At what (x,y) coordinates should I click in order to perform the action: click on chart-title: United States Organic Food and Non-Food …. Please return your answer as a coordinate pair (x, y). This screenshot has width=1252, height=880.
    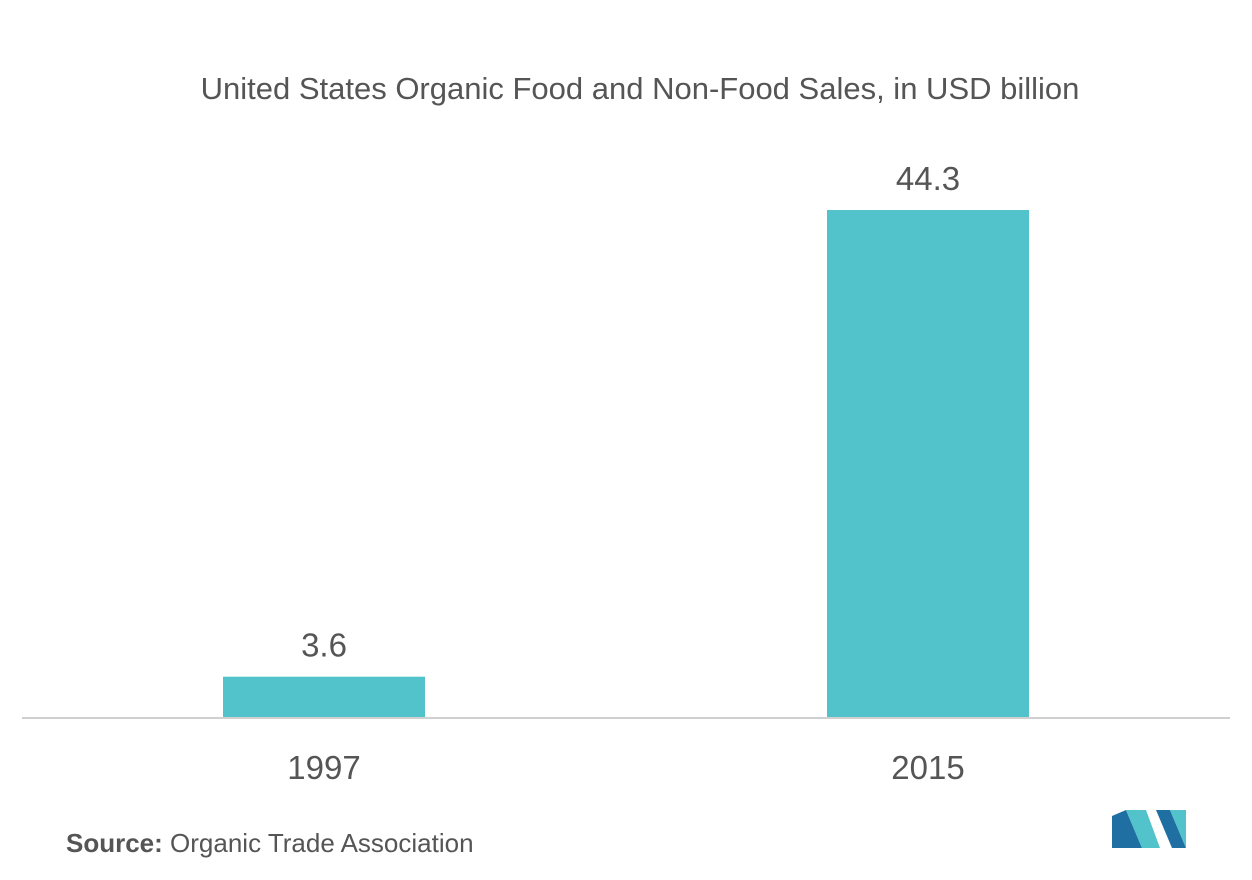
    Looking at the image, I should click on (640, 88).